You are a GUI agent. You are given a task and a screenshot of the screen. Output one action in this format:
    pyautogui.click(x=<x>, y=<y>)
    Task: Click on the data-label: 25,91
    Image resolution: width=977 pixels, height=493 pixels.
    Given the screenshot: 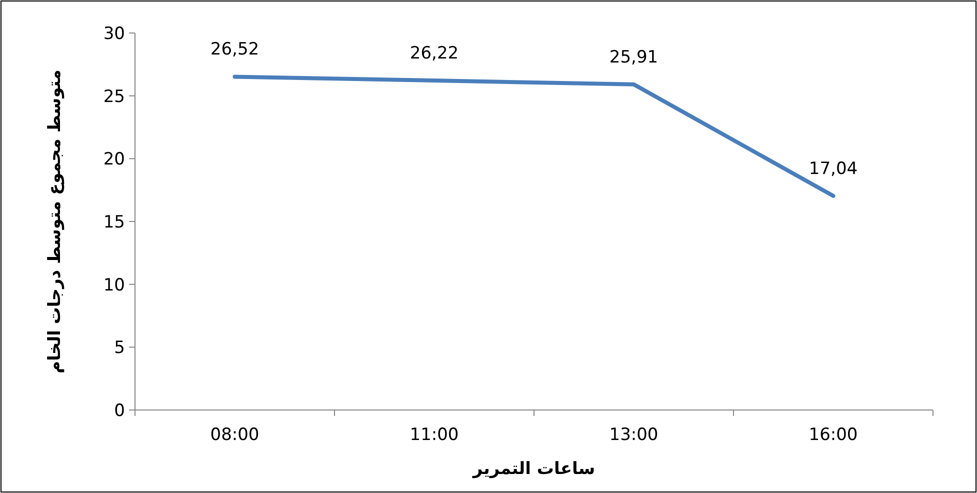 What is the action you would take?
    pyautogui.click(x=633, y=57)
    